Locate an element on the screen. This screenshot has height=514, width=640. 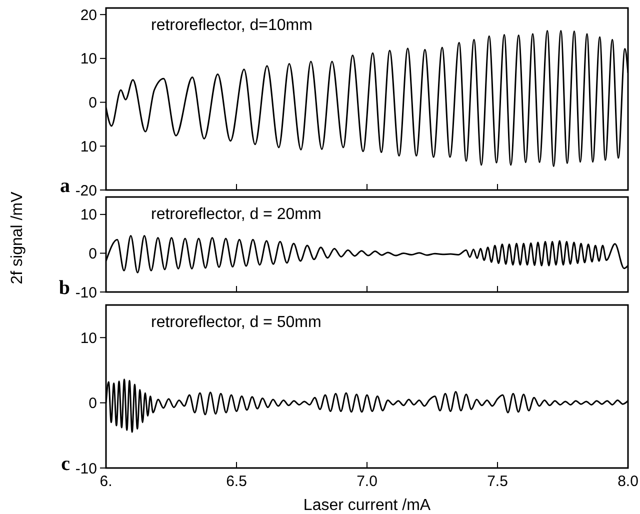
y-tick-label: -20 is located at coordinates (86, 191).